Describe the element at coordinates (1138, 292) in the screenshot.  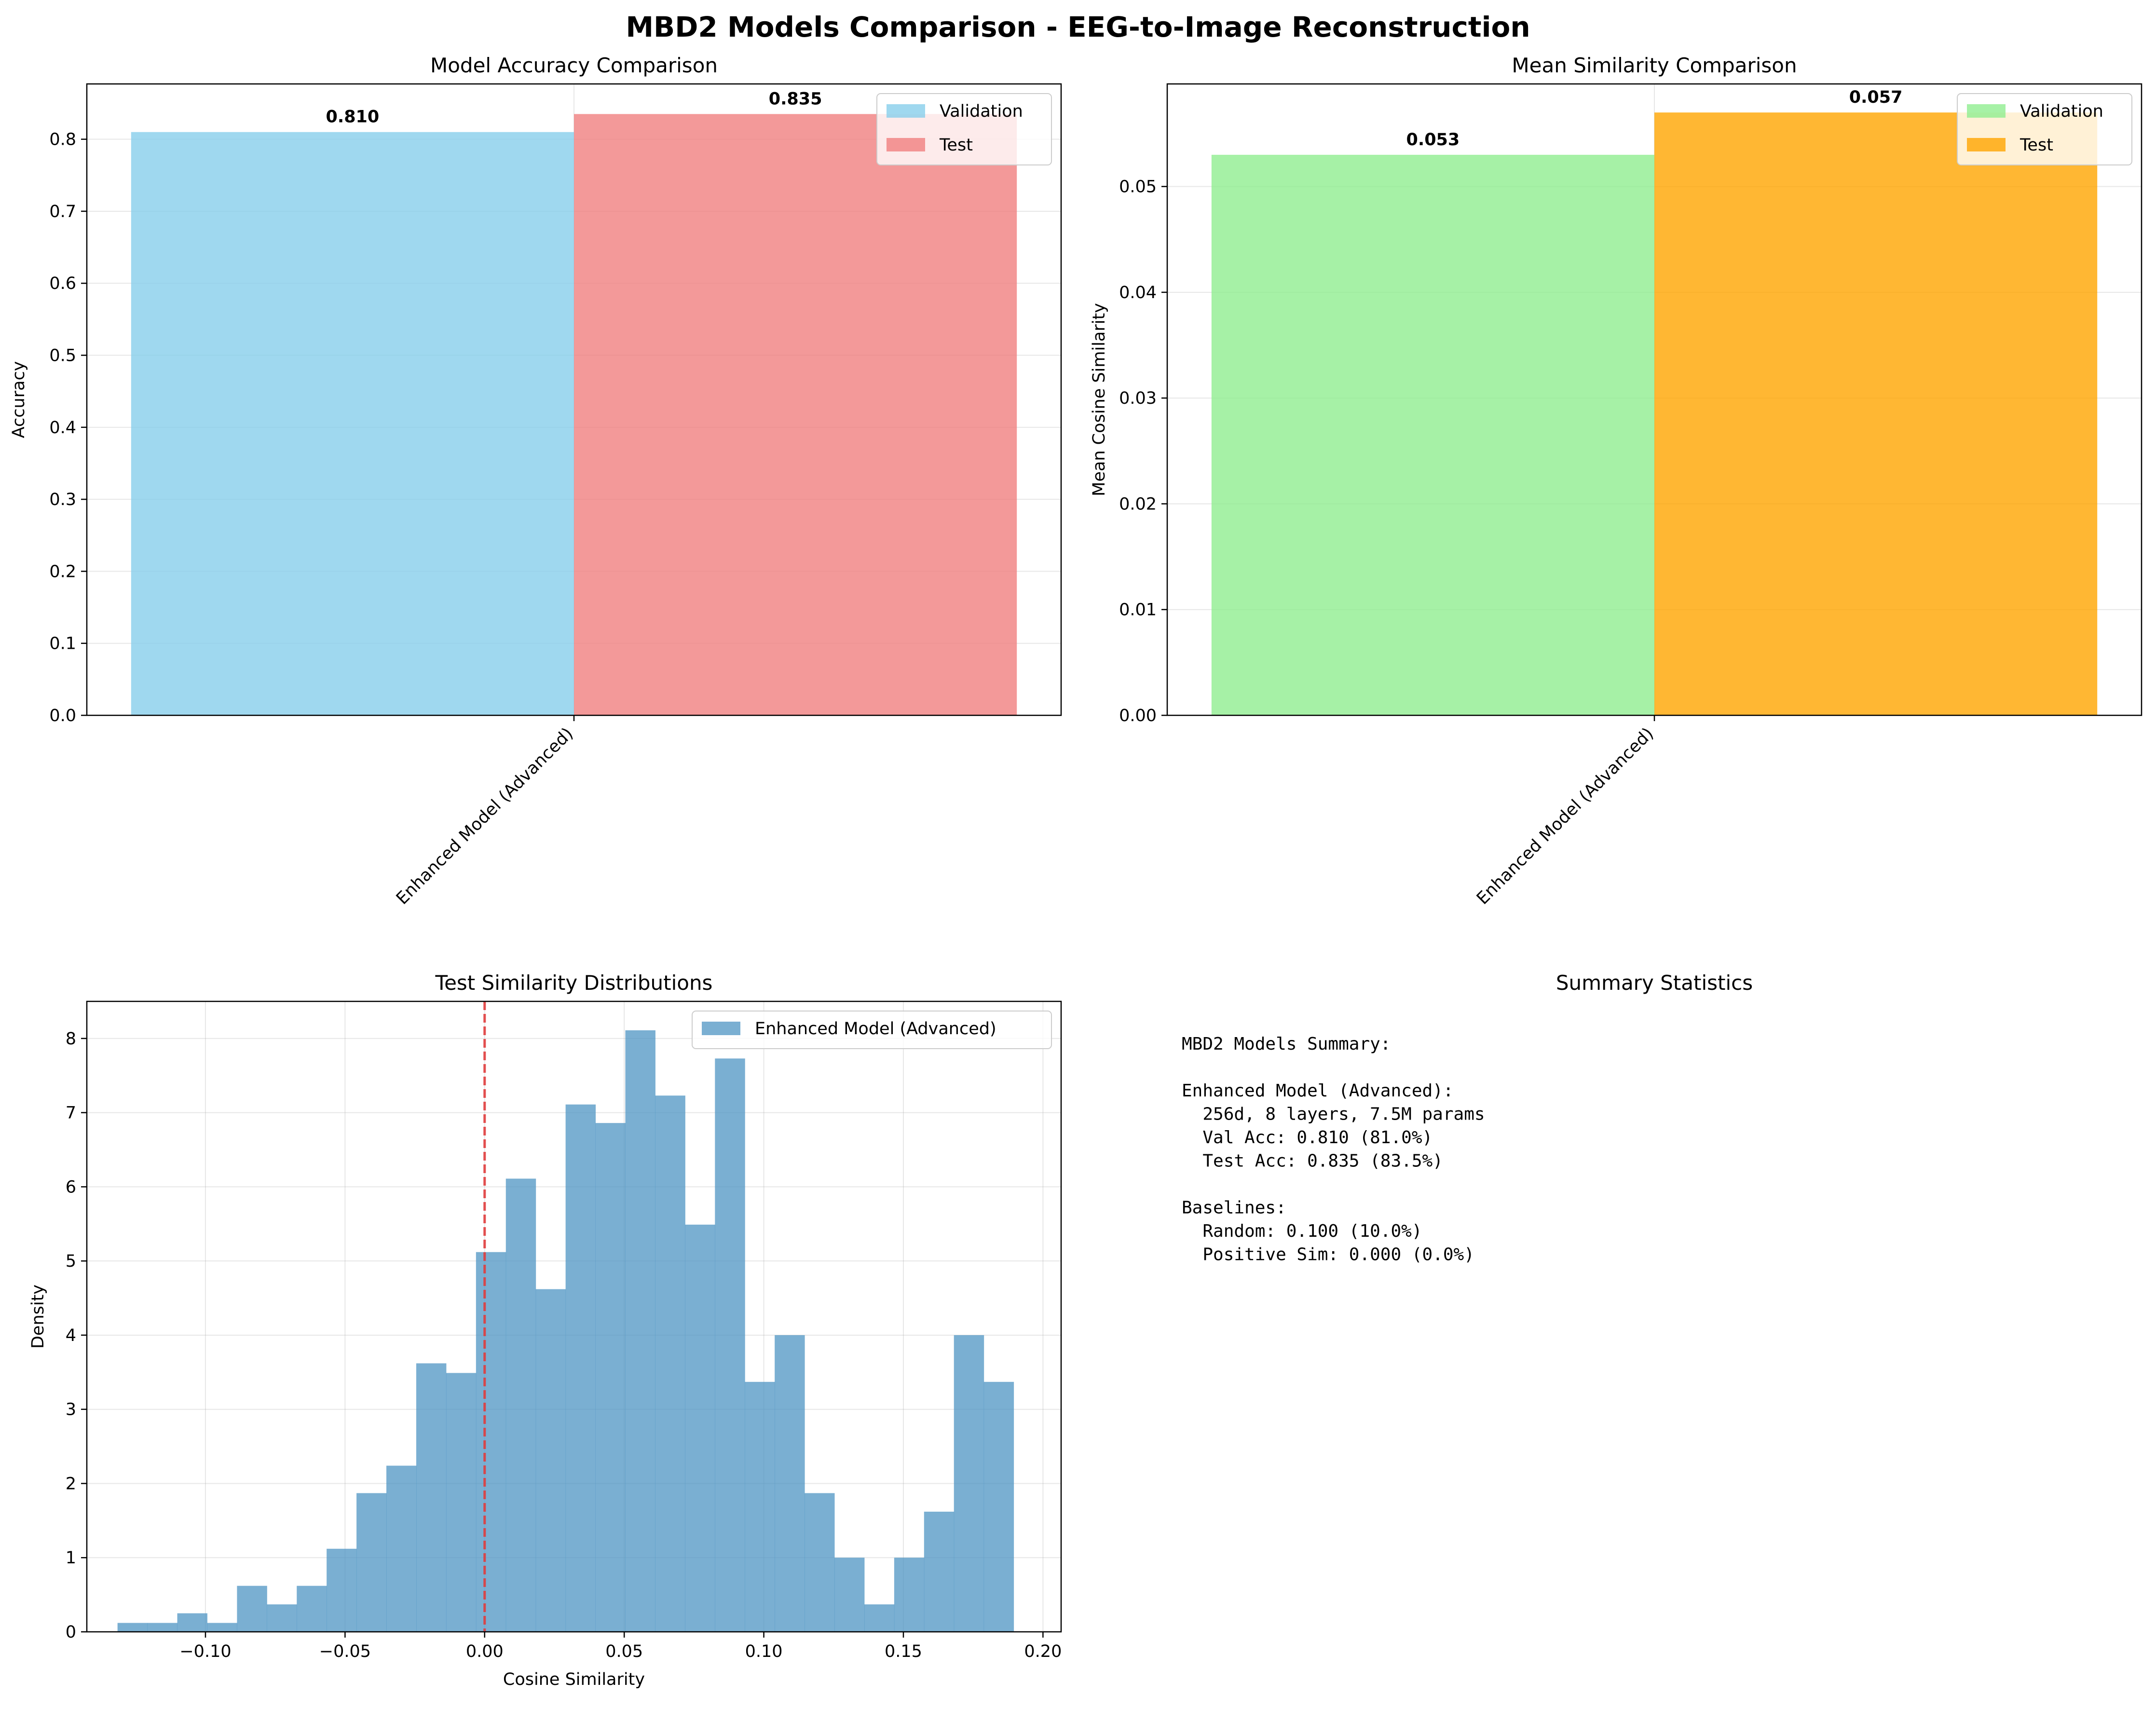
I see `y-tick-label: 0.04` at that location.